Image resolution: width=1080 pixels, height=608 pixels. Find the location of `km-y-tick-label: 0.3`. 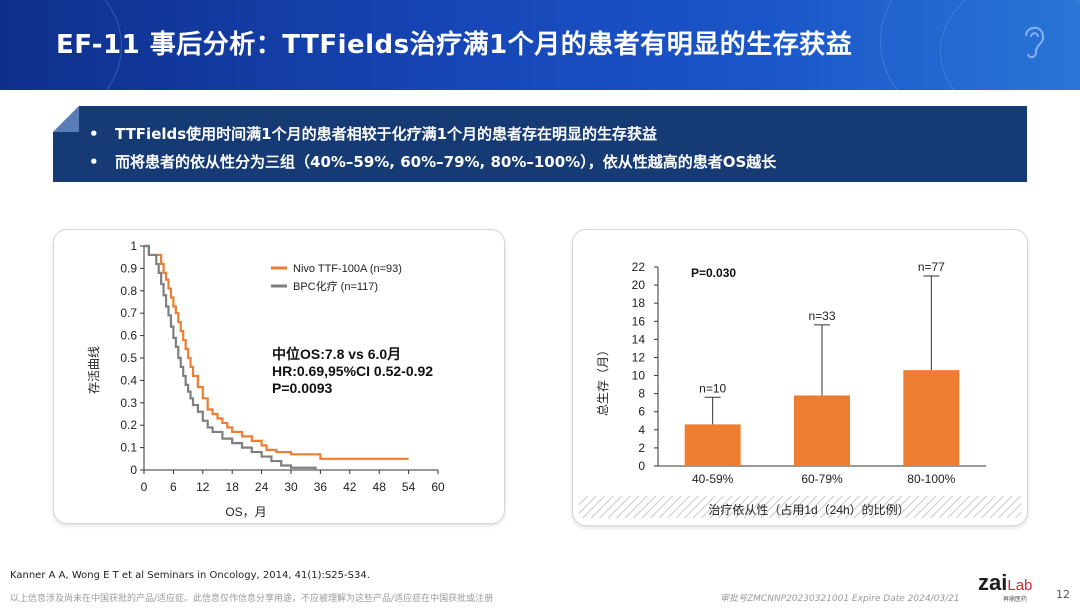

km-y-tick-label: 0.3 is located at coordinates (128, 403).